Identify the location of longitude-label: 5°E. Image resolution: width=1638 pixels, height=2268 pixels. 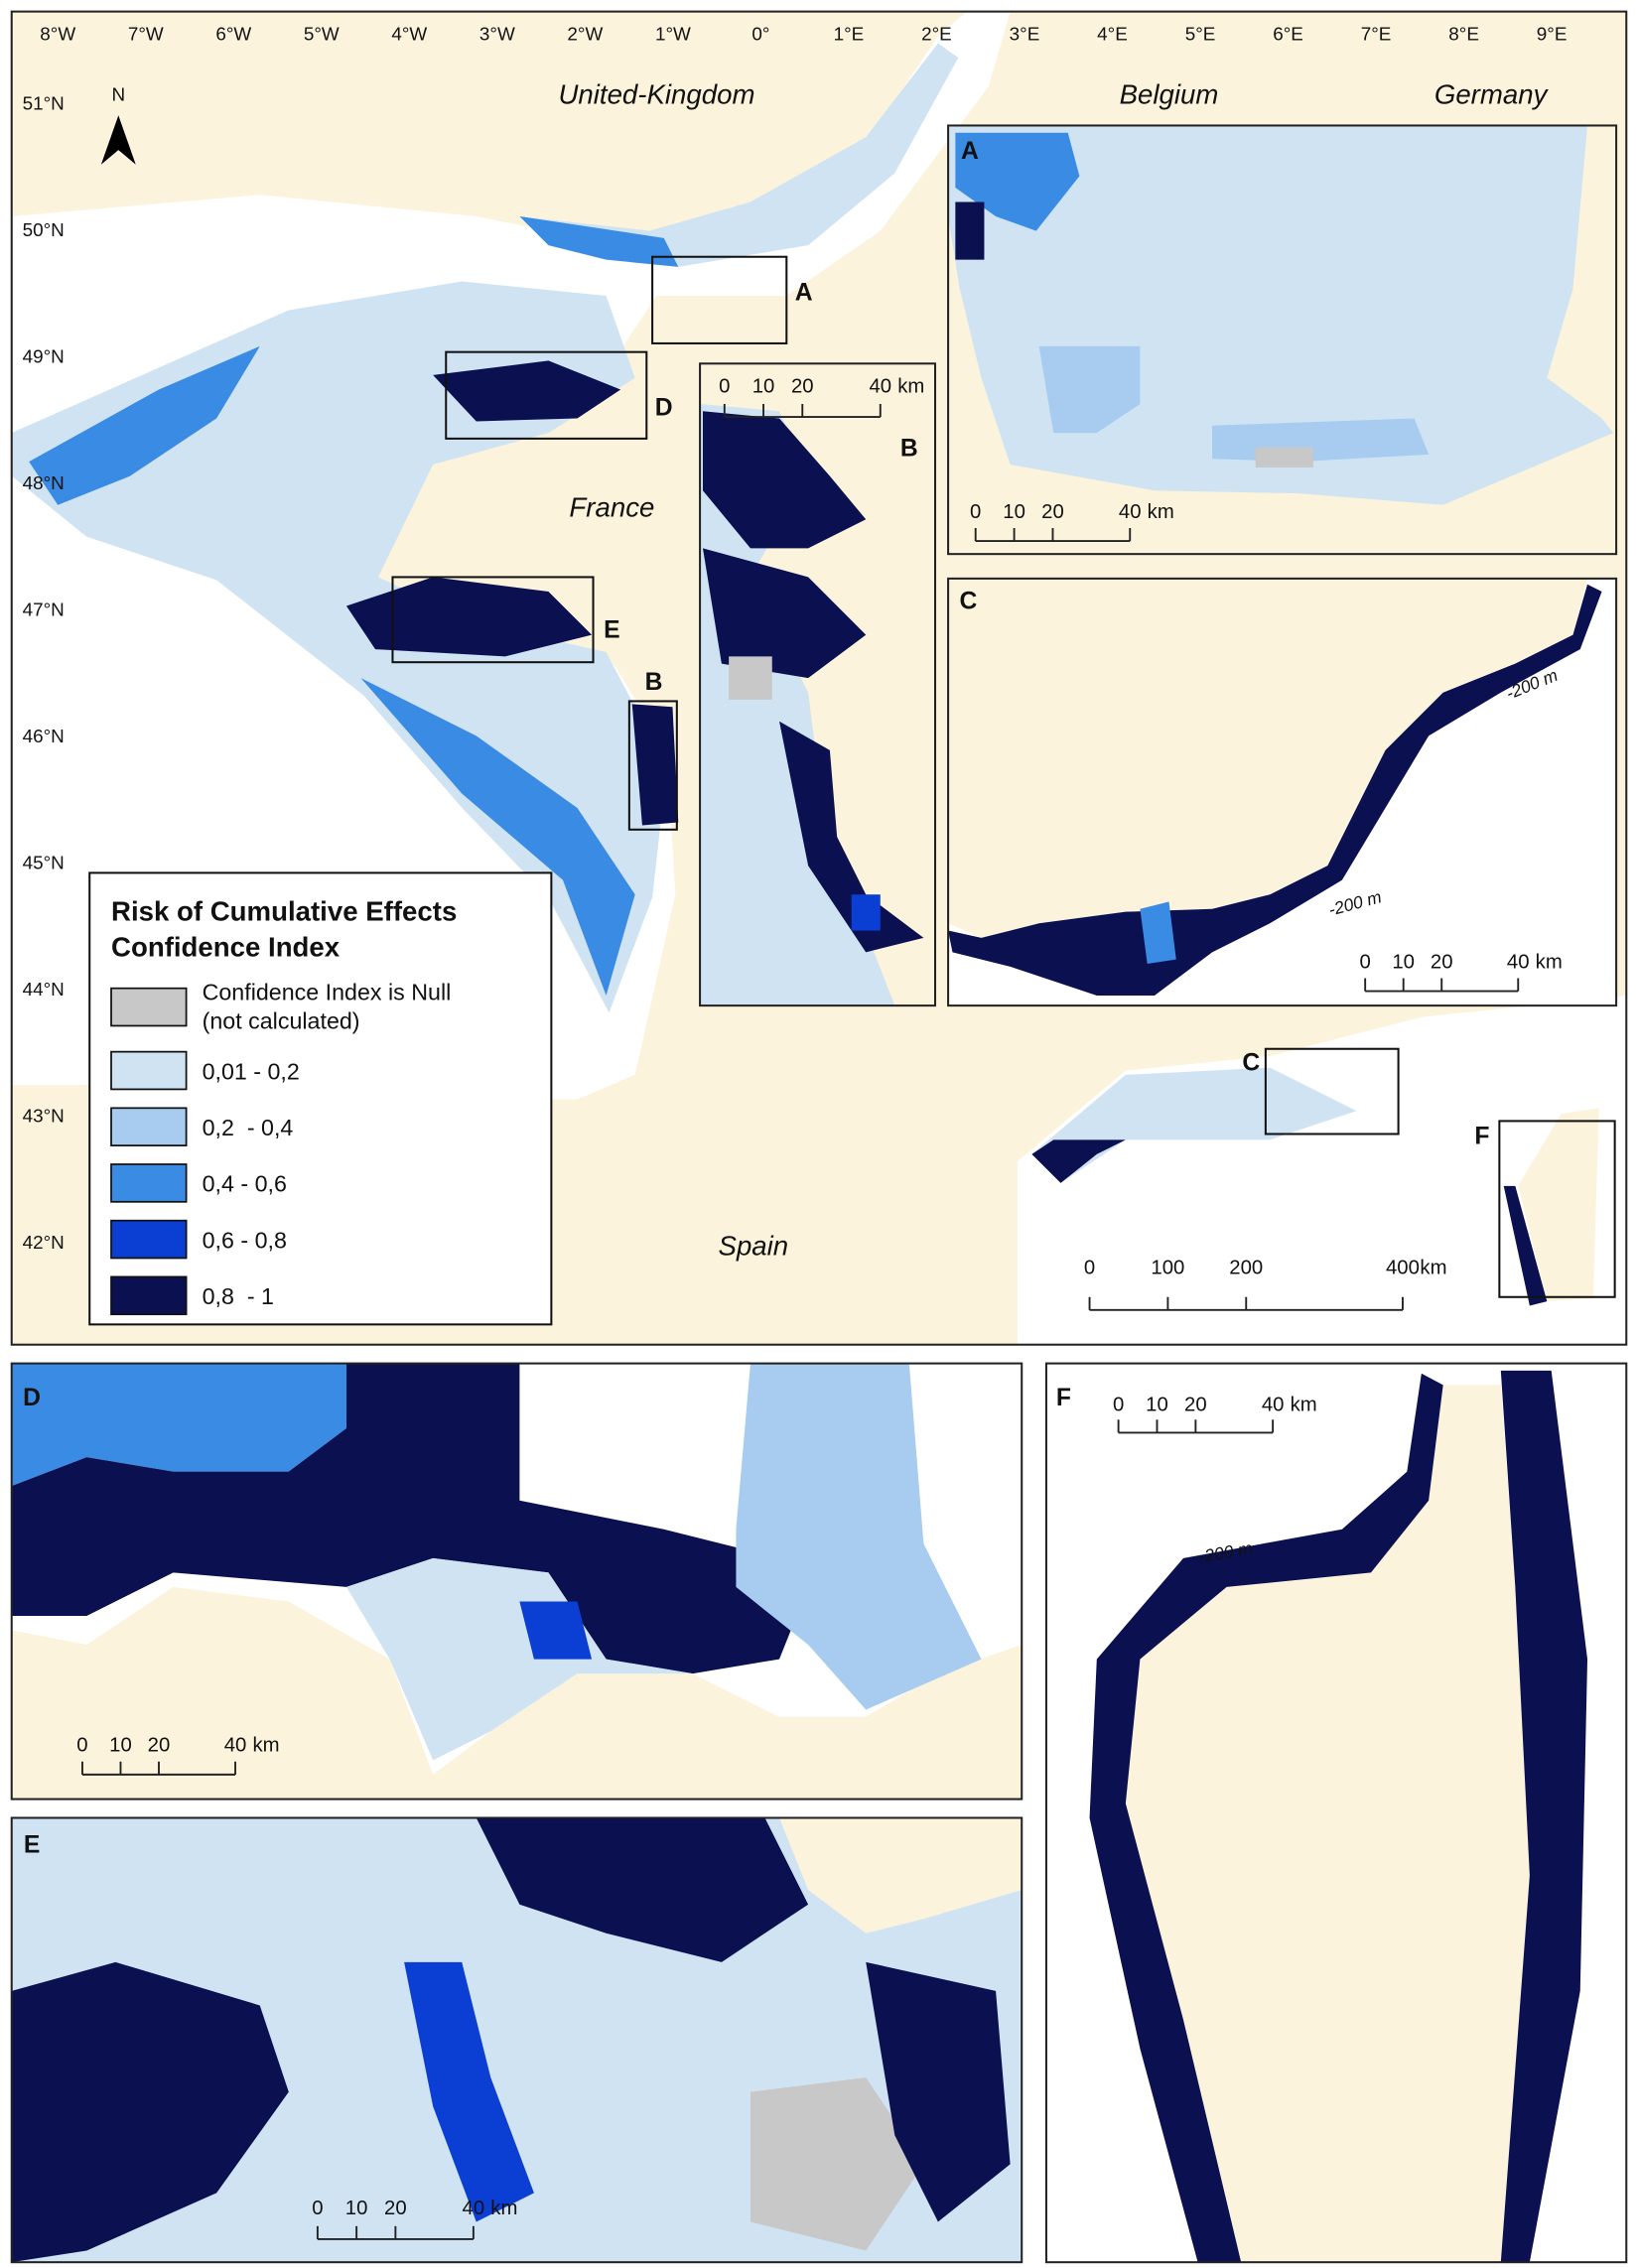
(1200, 35).